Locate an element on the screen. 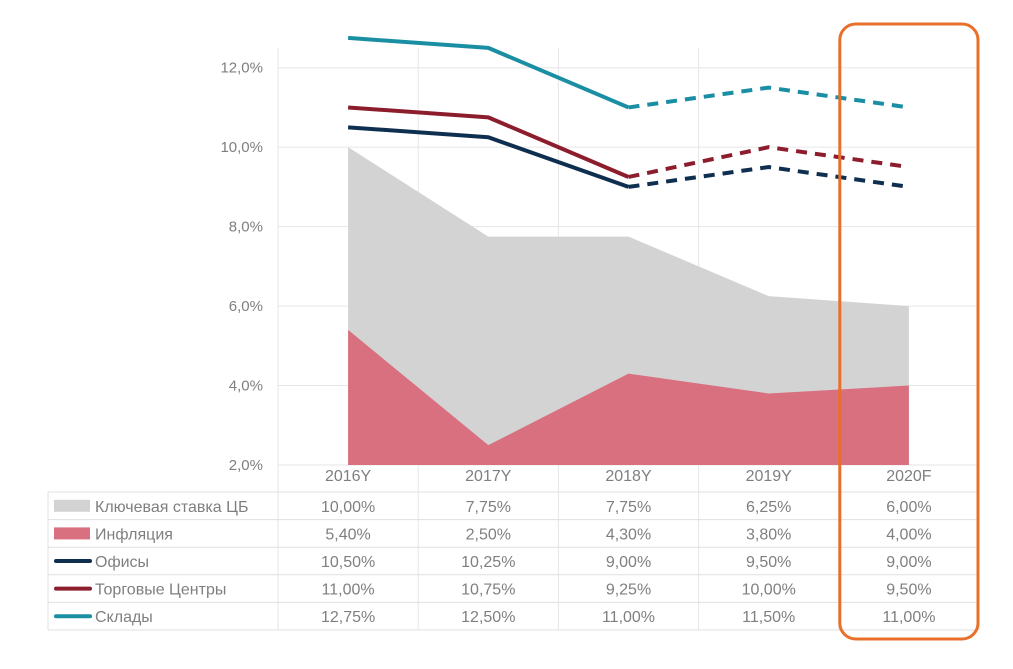  table-cell: 10,75% is located at coordinates (488, 590).